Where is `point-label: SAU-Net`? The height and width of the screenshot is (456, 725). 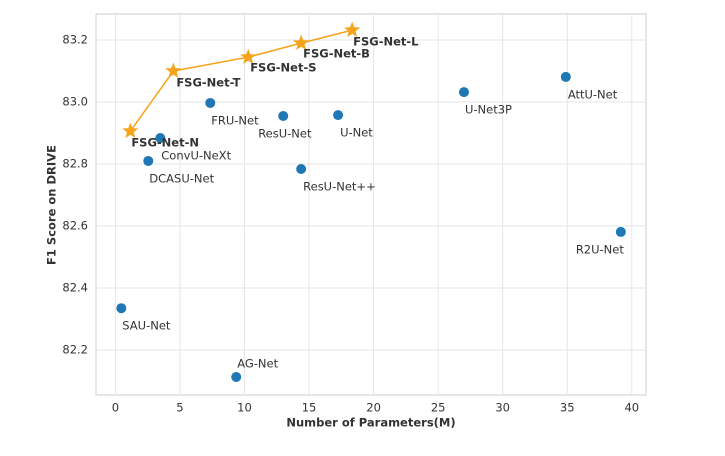
point-label: SAU-Net is located at coordinates (146, 326).